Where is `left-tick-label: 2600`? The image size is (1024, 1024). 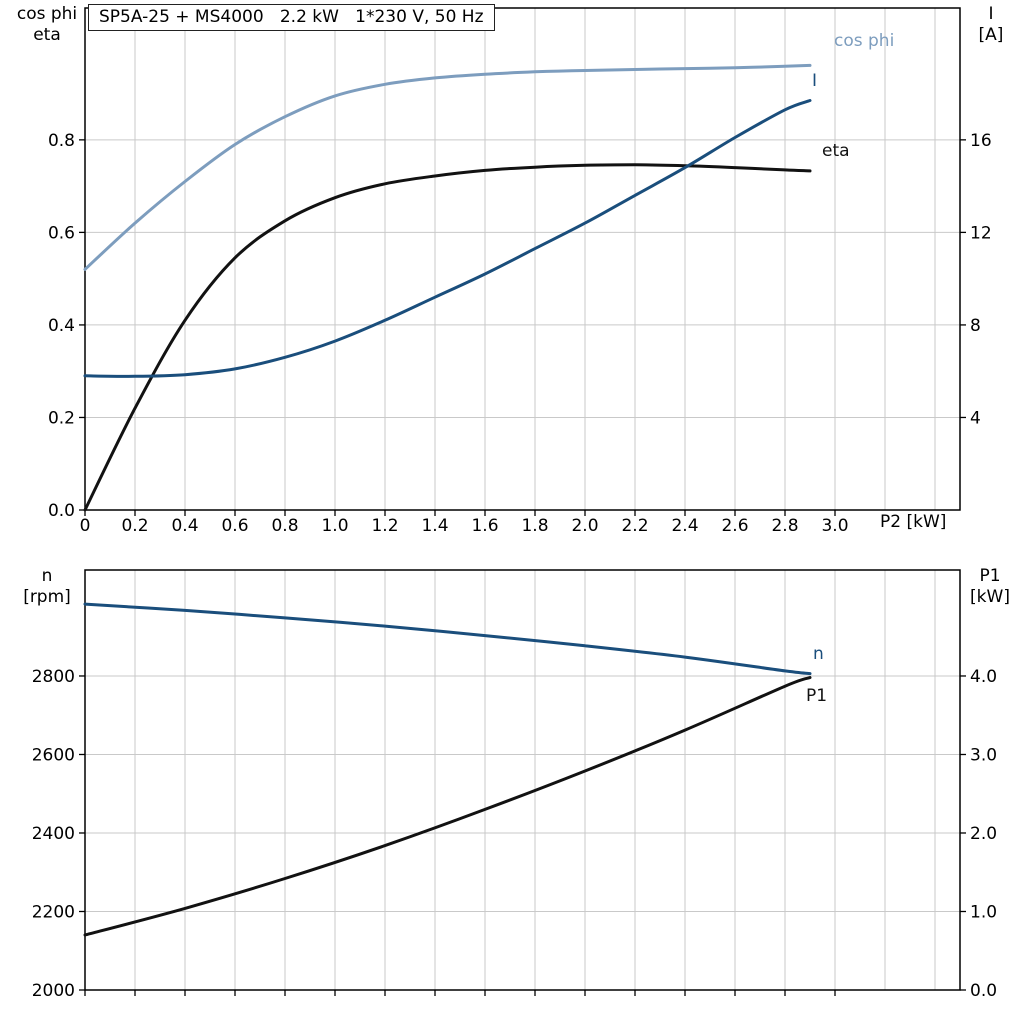
left-tick-label: 2600 is located at coordinates (53, 755).